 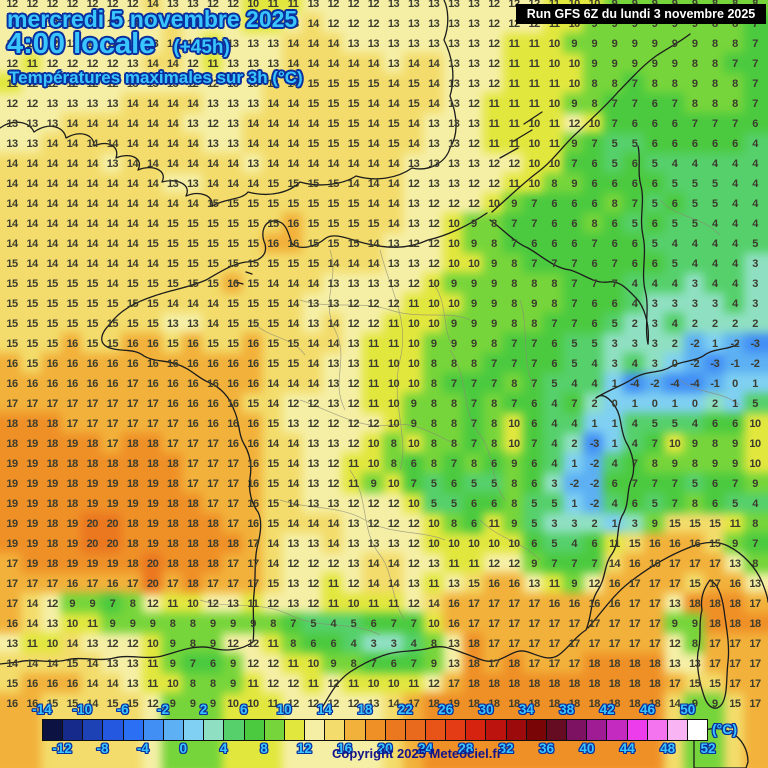 I want to click on temp-value: 12, so click(x=413, y=604).